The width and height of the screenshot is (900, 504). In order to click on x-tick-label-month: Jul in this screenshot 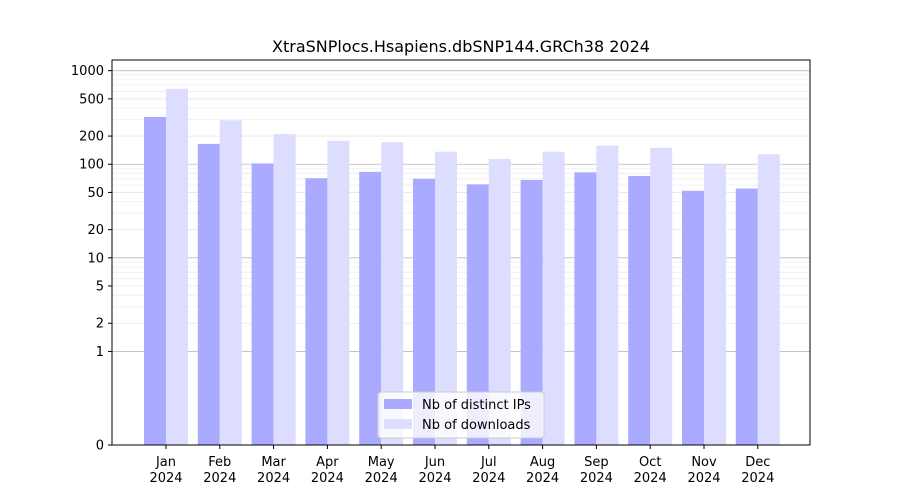, I will do `click(488, 462)`.